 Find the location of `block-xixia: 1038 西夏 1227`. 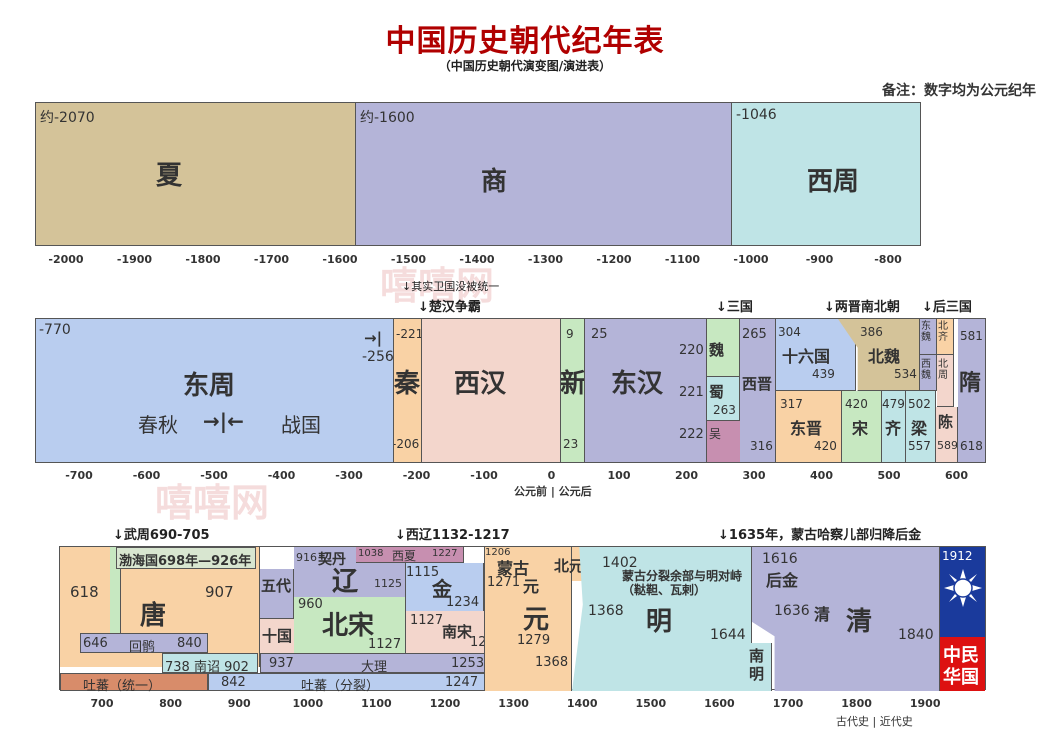

block-xixia: 1038 西夏 1227 is located at coordinates (410, 555).